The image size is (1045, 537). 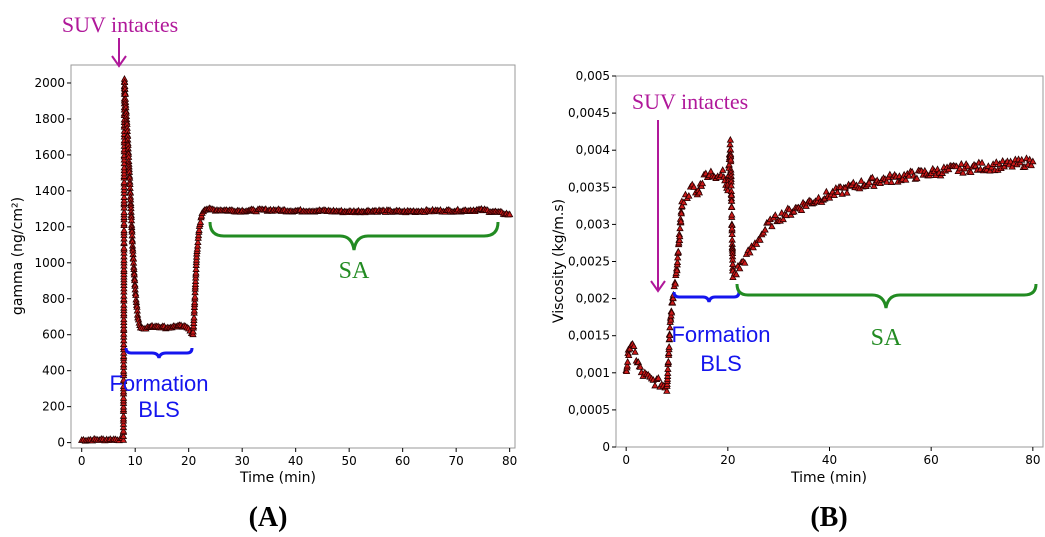 What do you see at coordinates (159, 353) in the screenshot?
I see `panel-a-bls-brace` at bounding box center [159, 353].